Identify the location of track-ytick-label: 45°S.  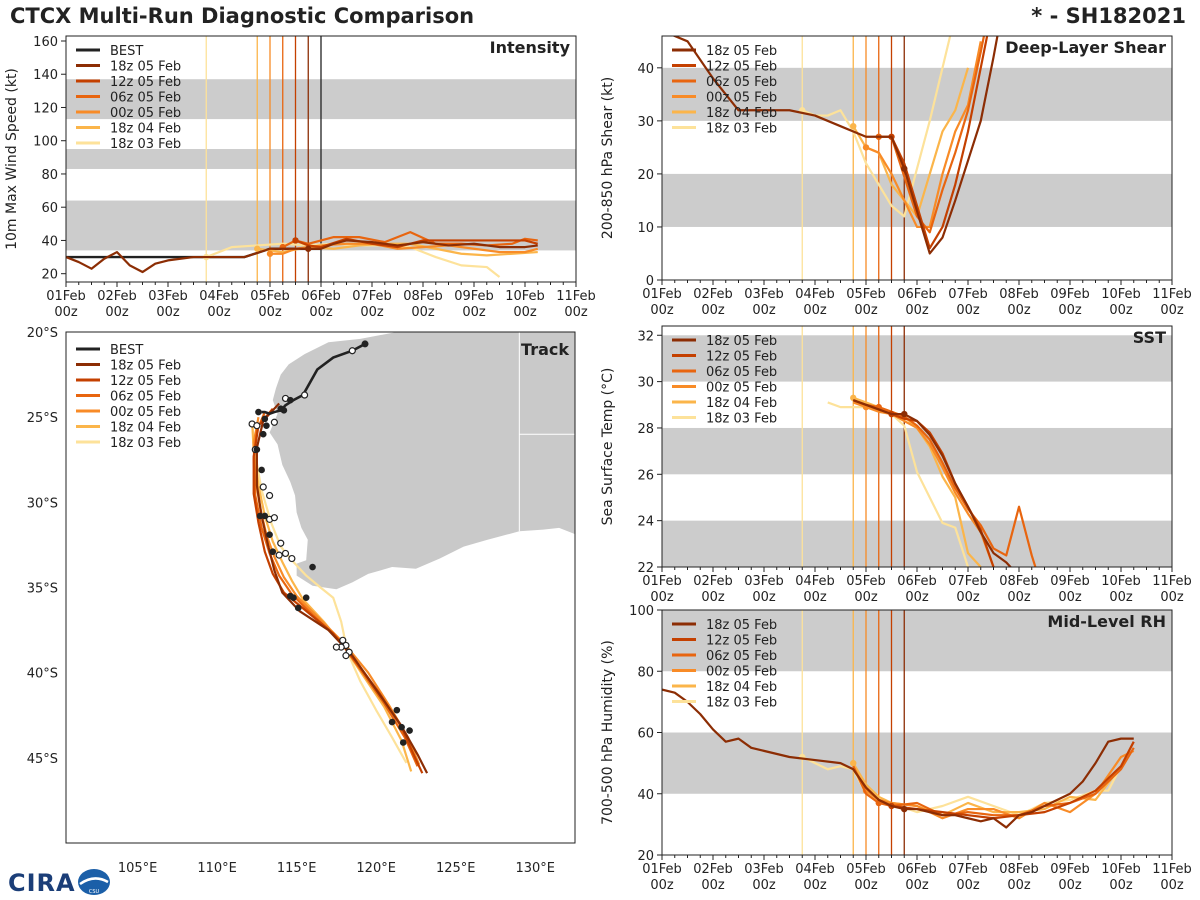
(42, 759).